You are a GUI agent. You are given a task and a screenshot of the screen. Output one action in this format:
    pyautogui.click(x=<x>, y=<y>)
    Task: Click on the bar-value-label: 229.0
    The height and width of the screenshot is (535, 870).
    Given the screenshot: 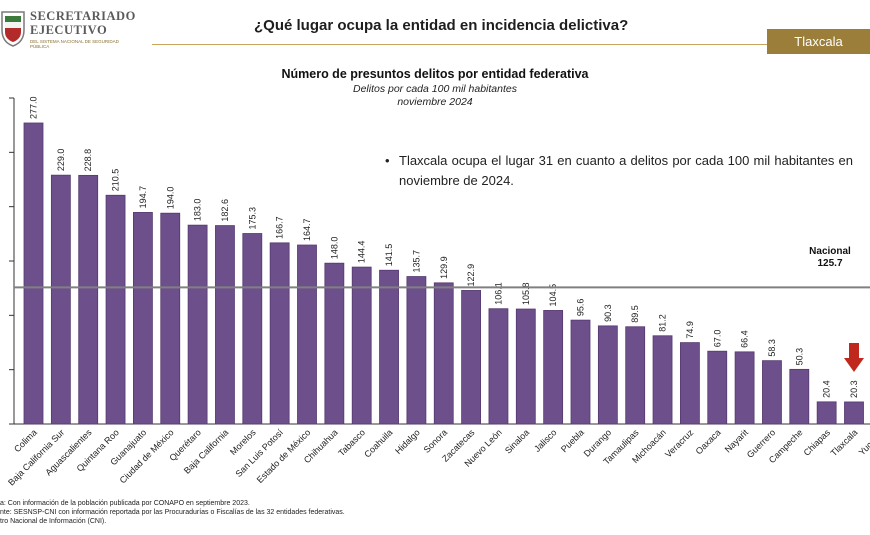 What is the action you would take?
    pyautogui.click(x=61, y=160)
    